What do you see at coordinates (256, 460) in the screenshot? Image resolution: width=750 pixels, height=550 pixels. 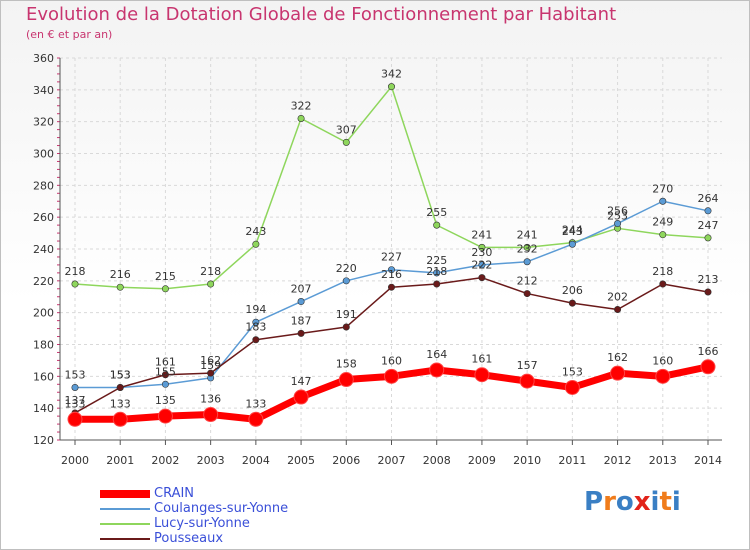 I see `x-tick-label: 2004` at bounding box center [256, 460].